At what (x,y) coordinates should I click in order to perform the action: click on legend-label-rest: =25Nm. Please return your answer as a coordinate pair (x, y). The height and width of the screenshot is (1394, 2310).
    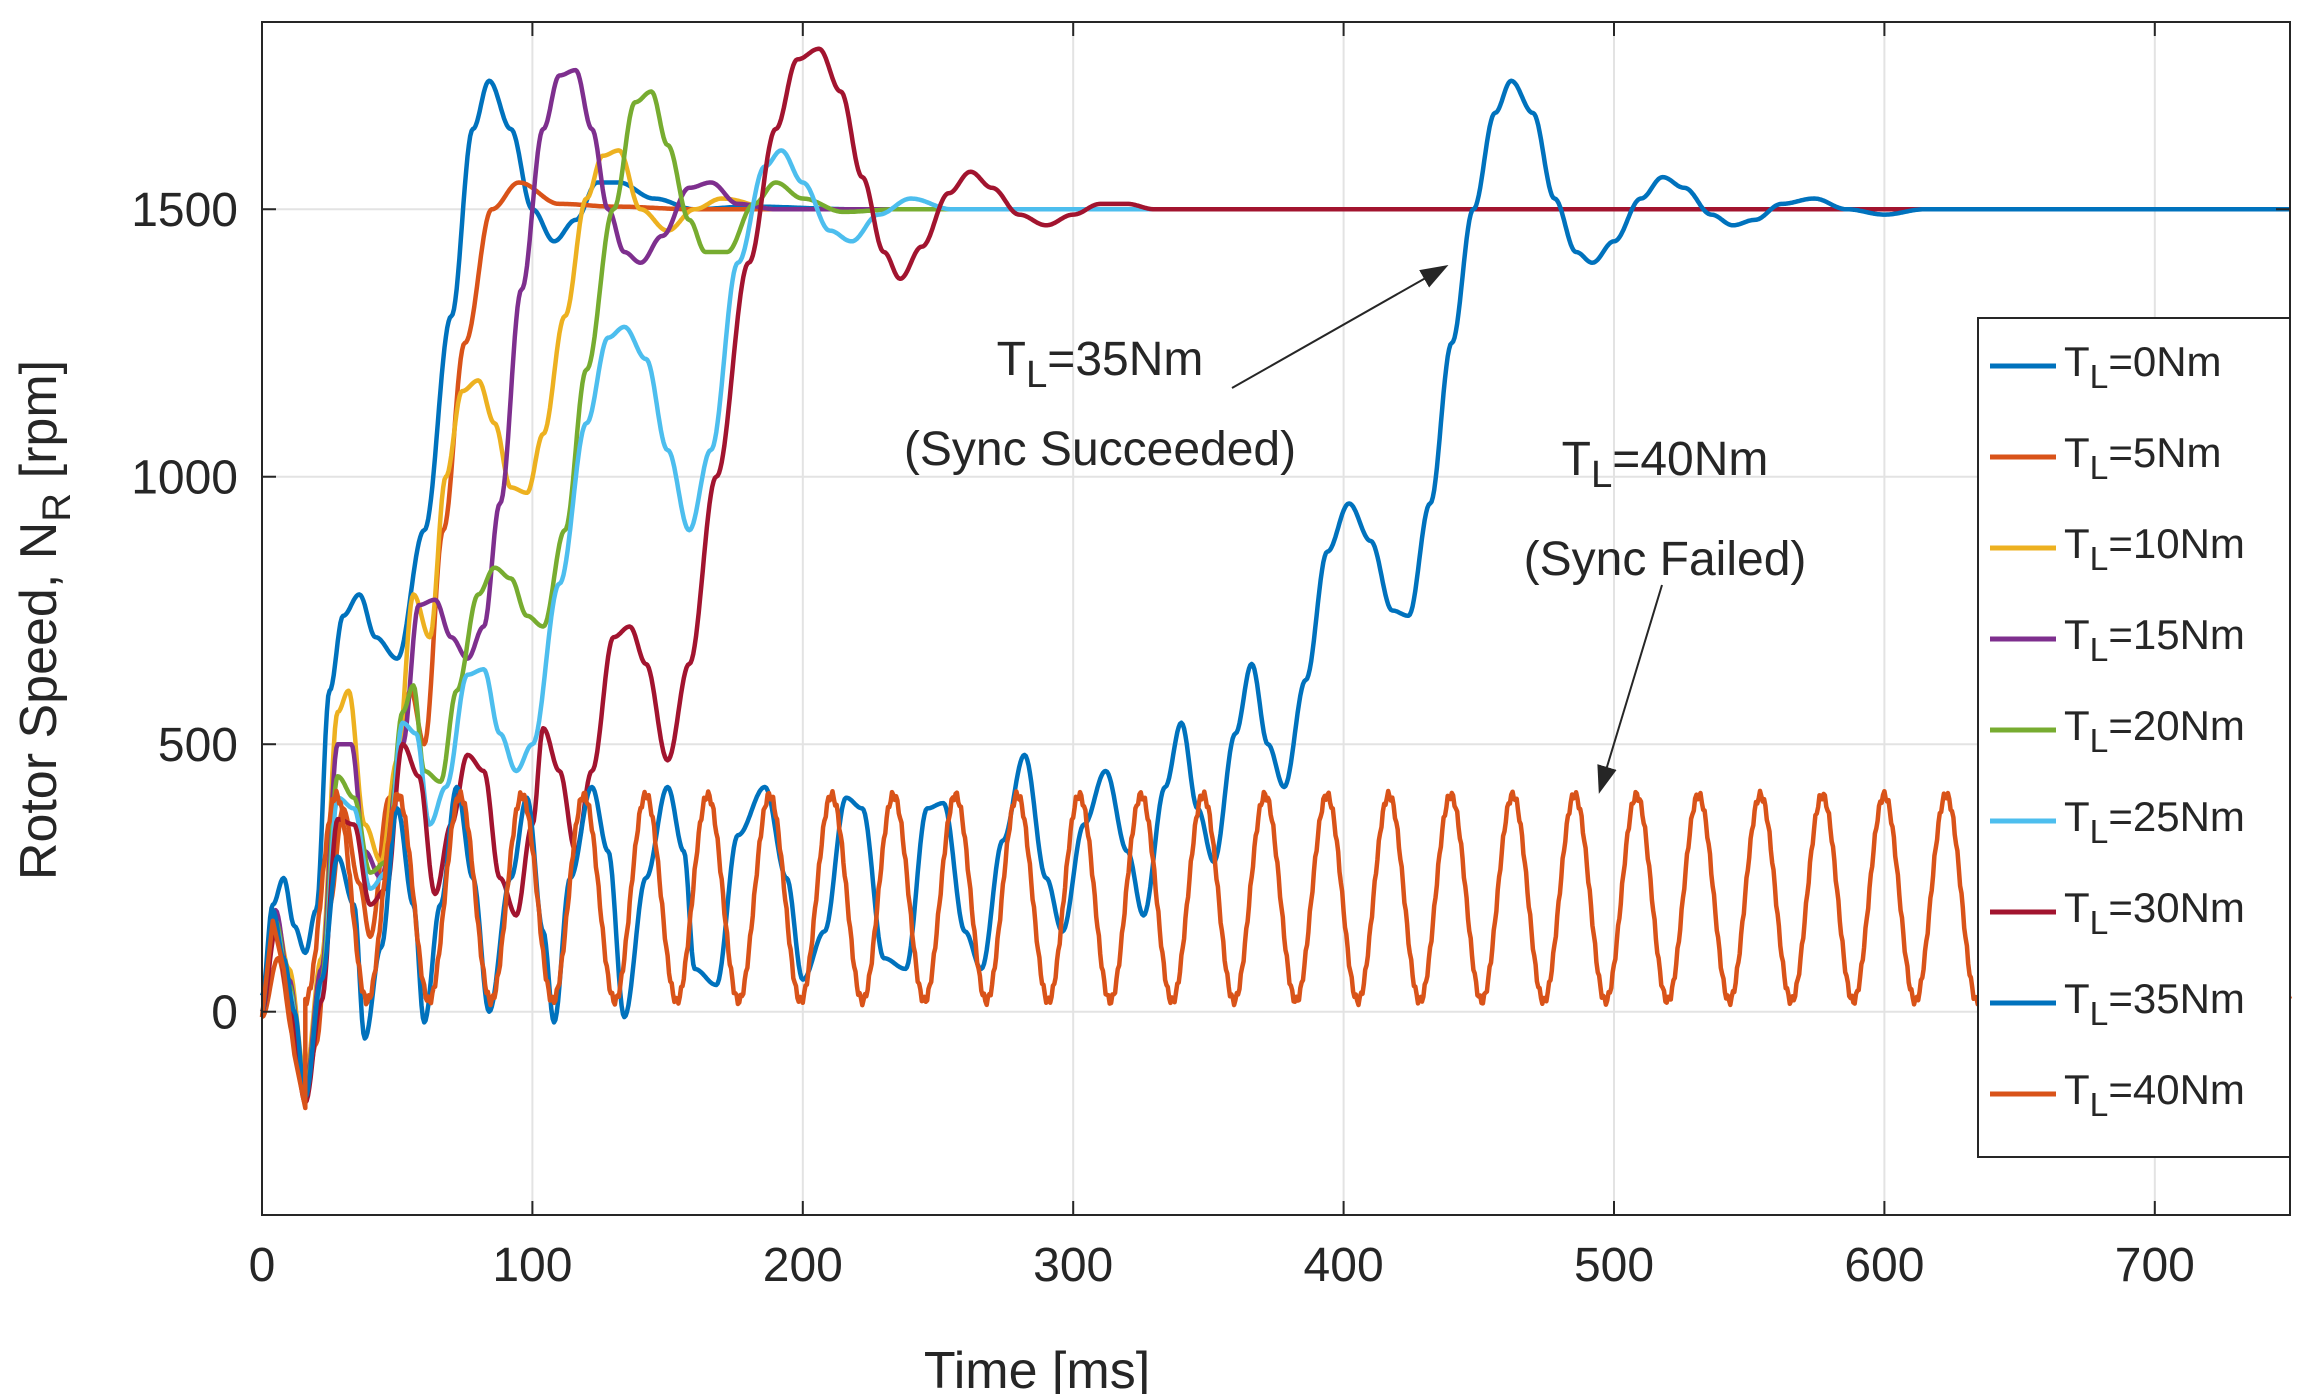
    Looking at the image, I should click on (2176, 816).